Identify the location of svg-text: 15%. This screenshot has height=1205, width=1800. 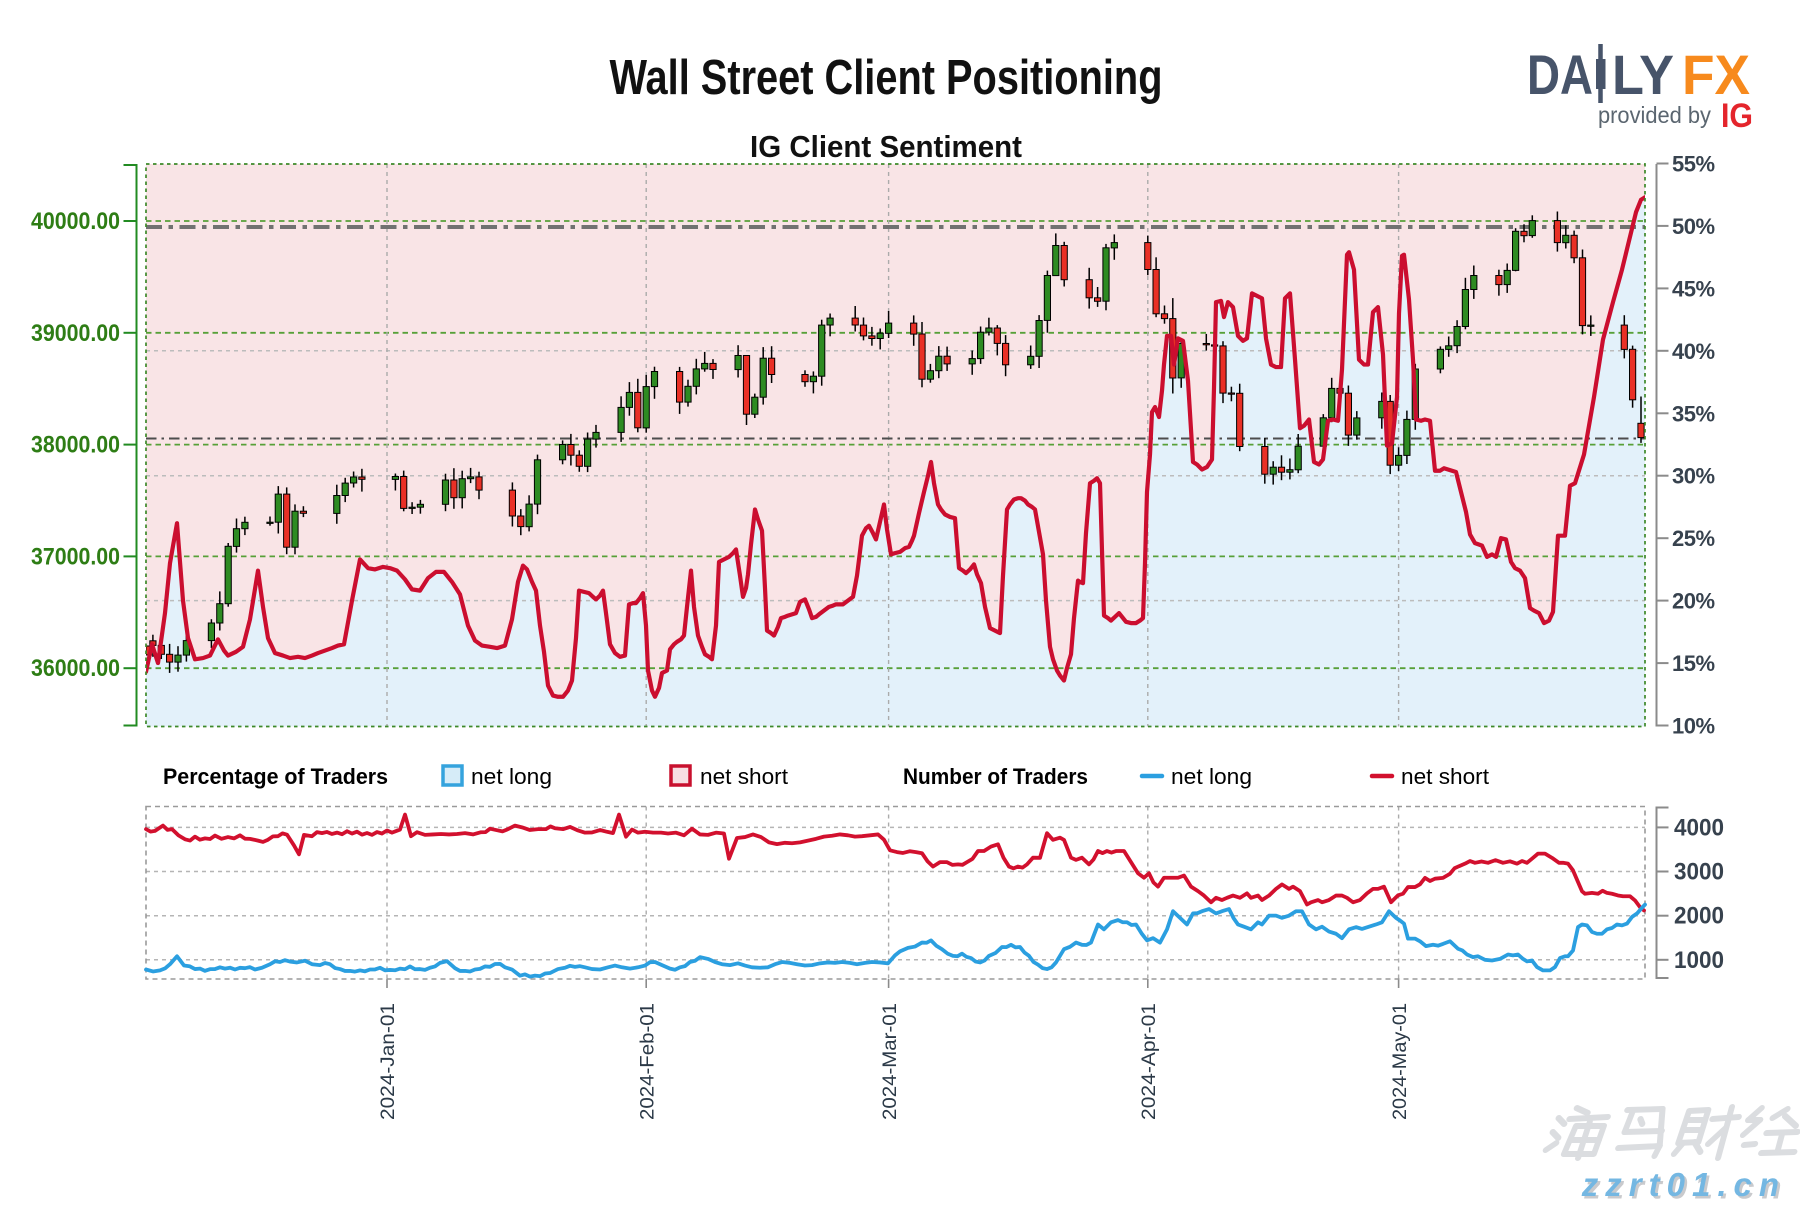
(1693, 663).